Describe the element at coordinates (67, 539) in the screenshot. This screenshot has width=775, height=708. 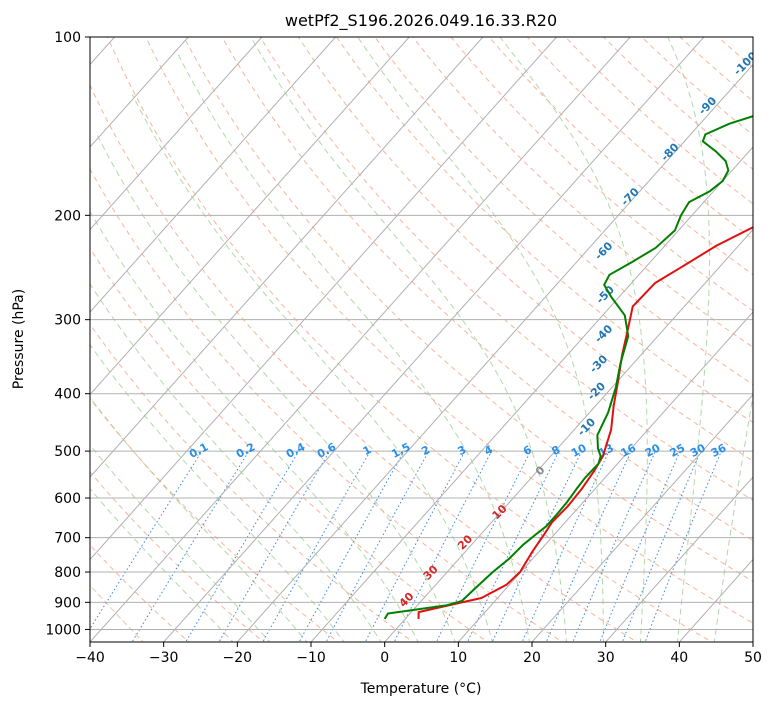
I see `y-tick-label: 700` at that location.